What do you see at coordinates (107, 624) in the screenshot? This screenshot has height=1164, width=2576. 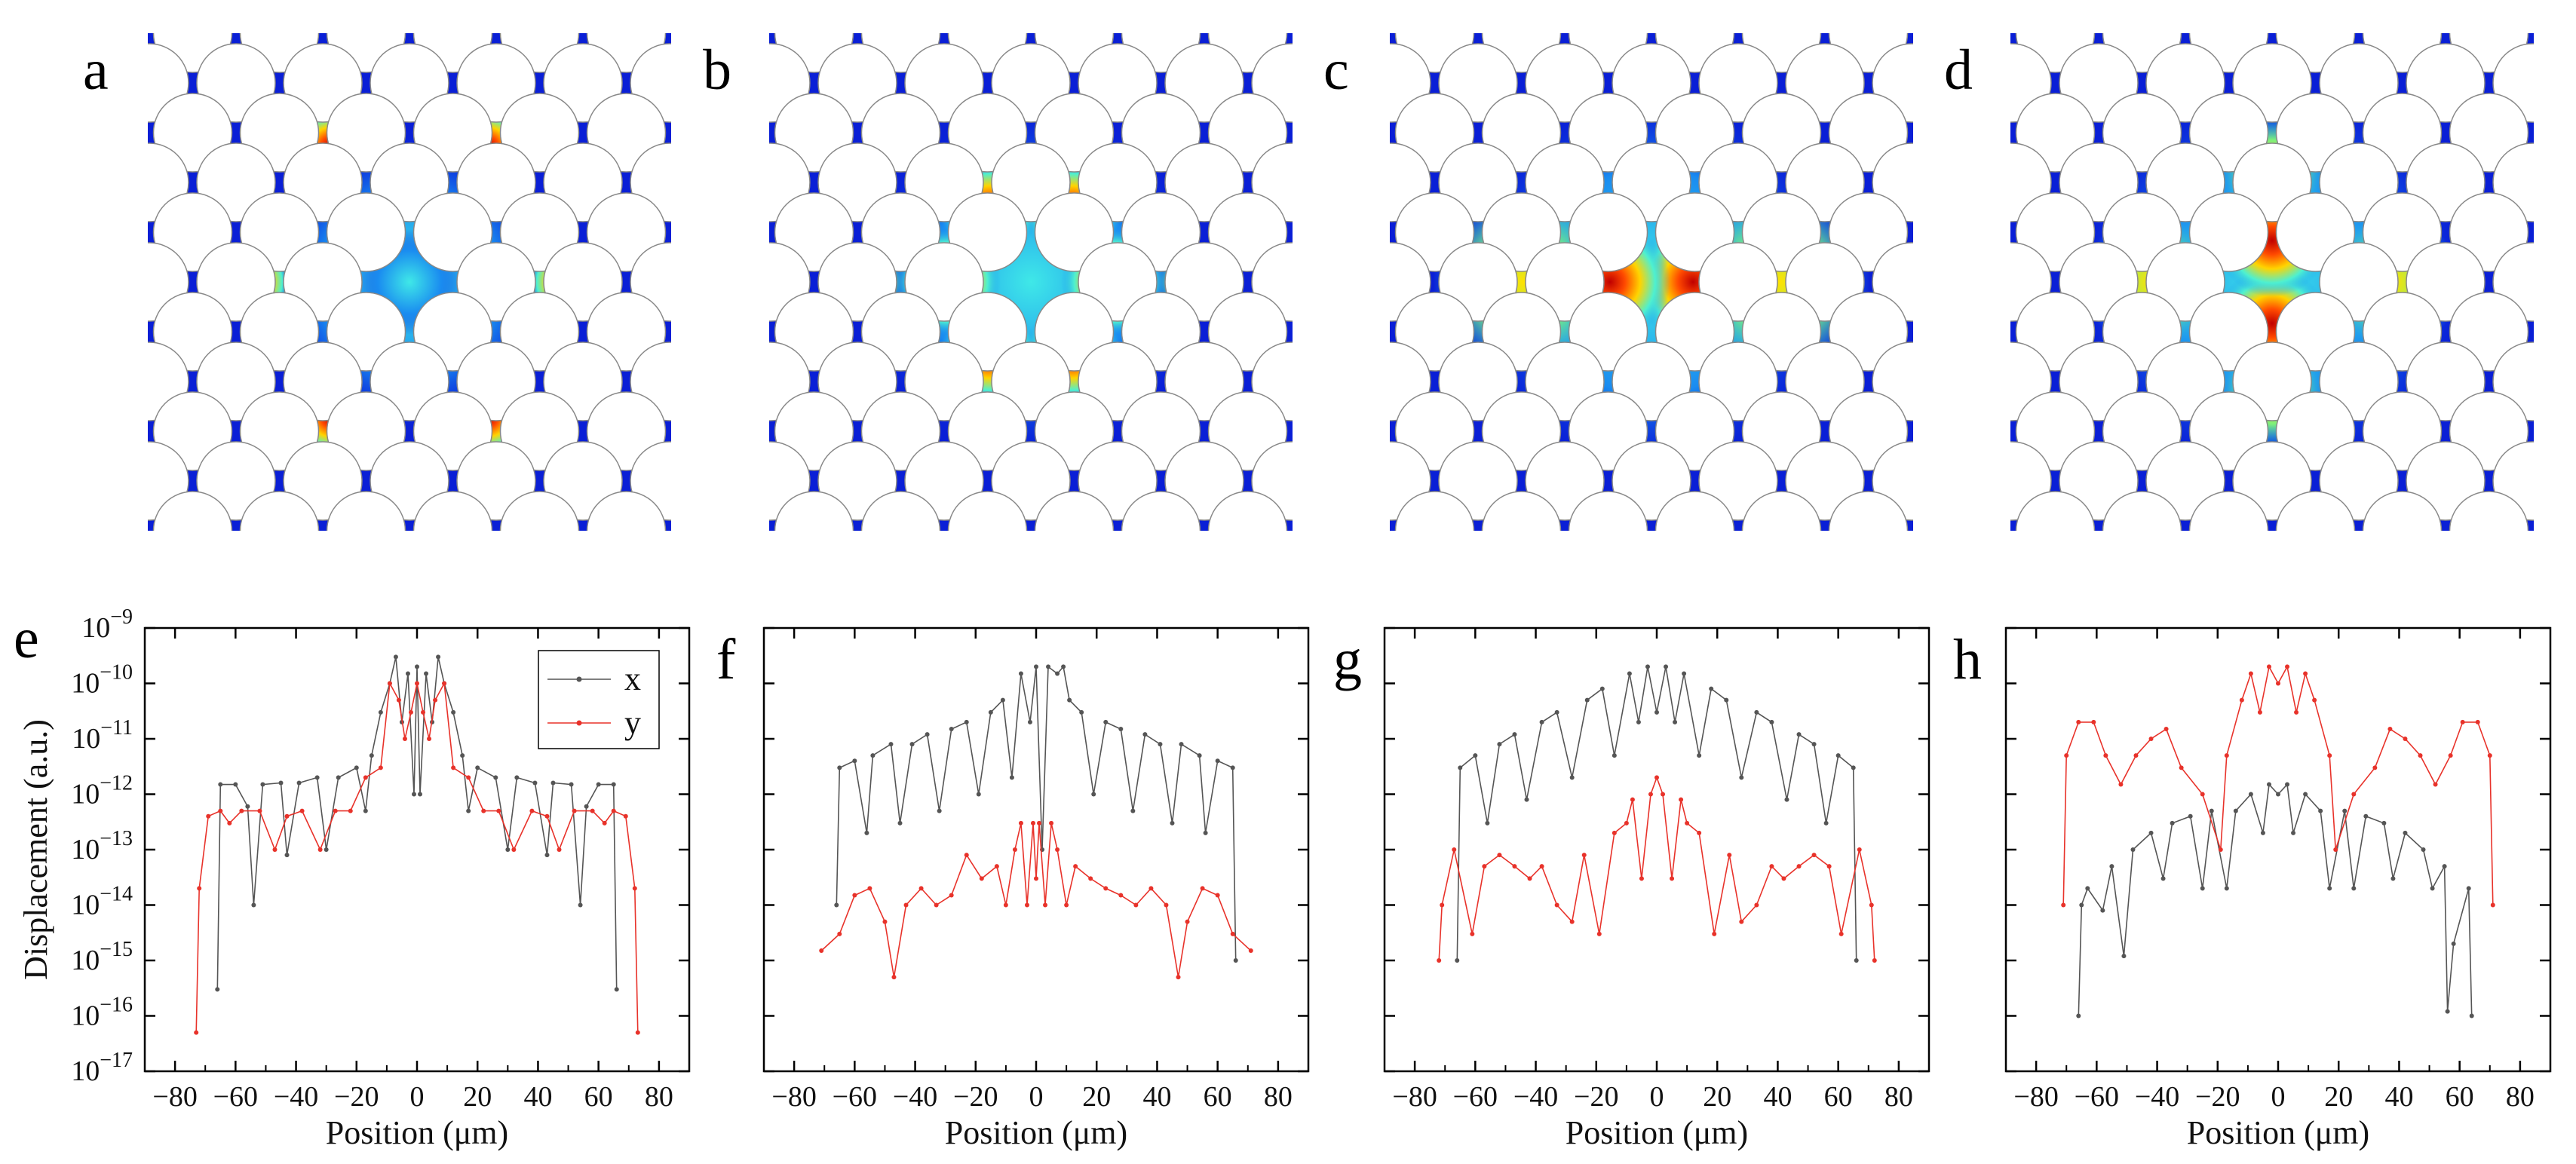 I see `y-tick-label: 10−9` at bounding box center [107, 624].